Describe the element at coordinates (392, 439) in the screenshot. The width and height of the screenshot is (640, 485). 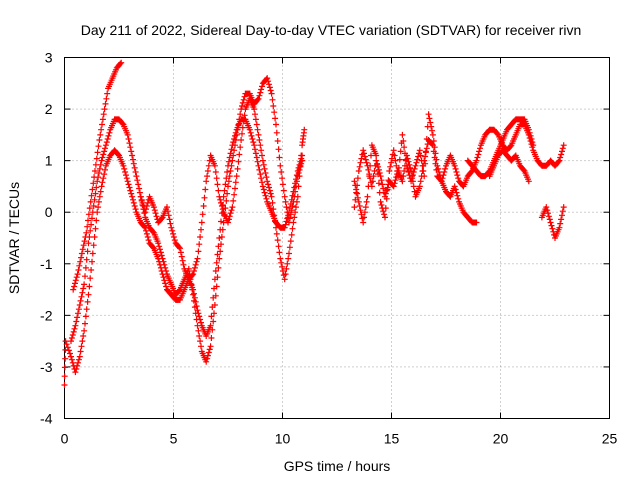
I see `x-tick-label: 15` at that location.